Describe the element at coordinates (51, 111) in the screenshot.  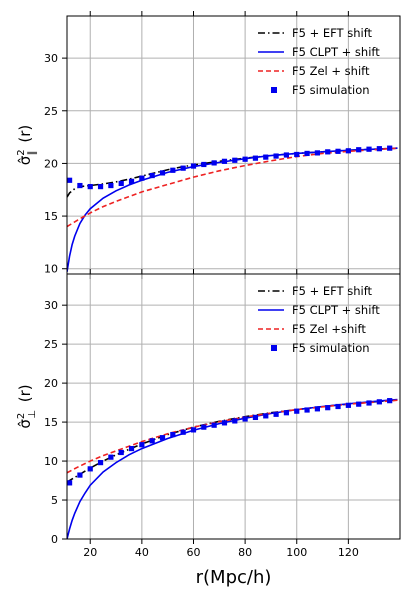
I see `y-tick-label: 25` at that location.